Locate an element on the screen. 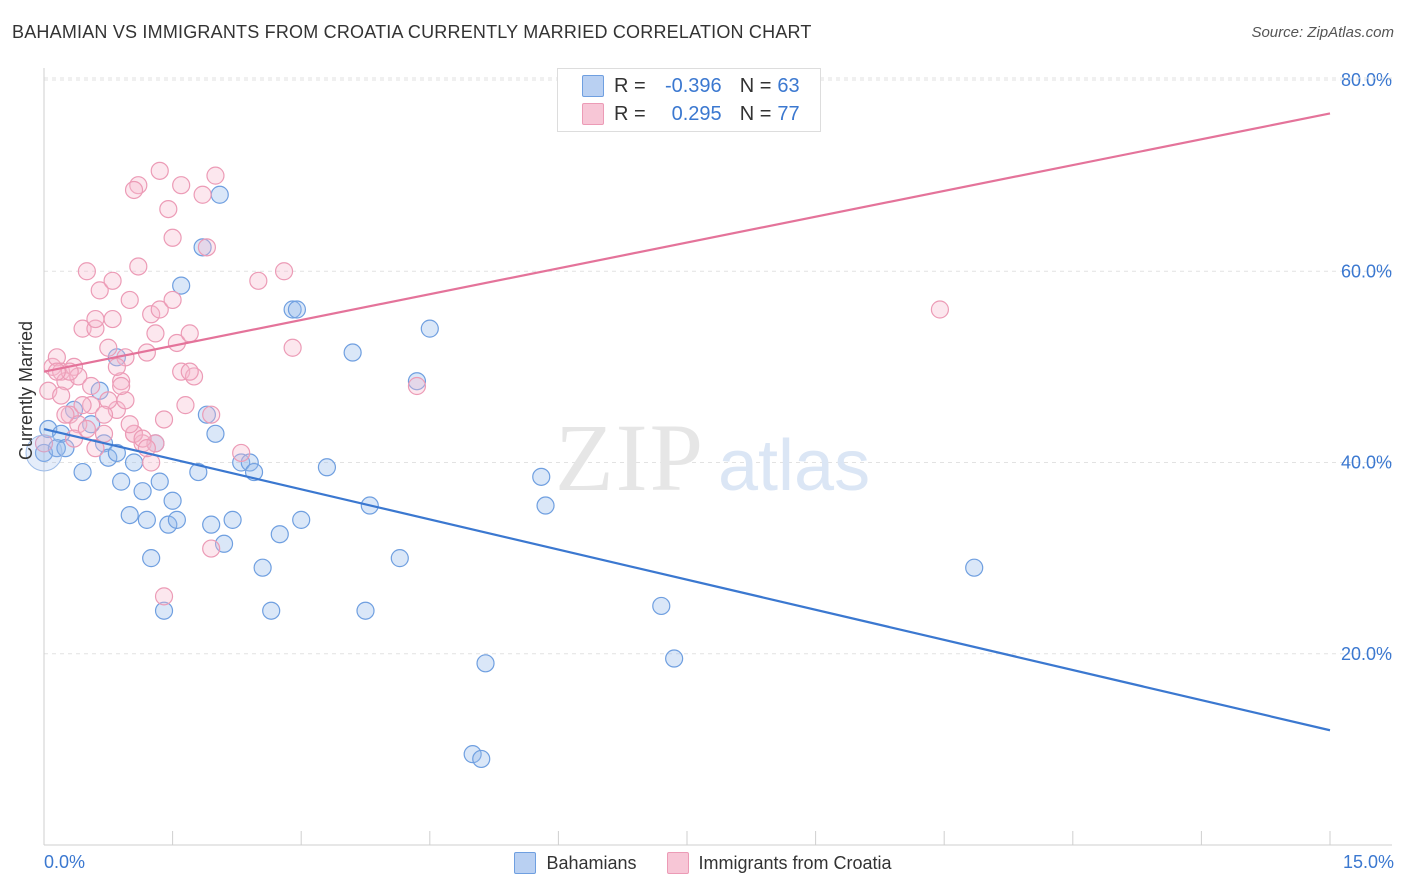 This screenshot has height=892, width=1406. n-value-bahamians: 63 is located at coordinates (788, 85).